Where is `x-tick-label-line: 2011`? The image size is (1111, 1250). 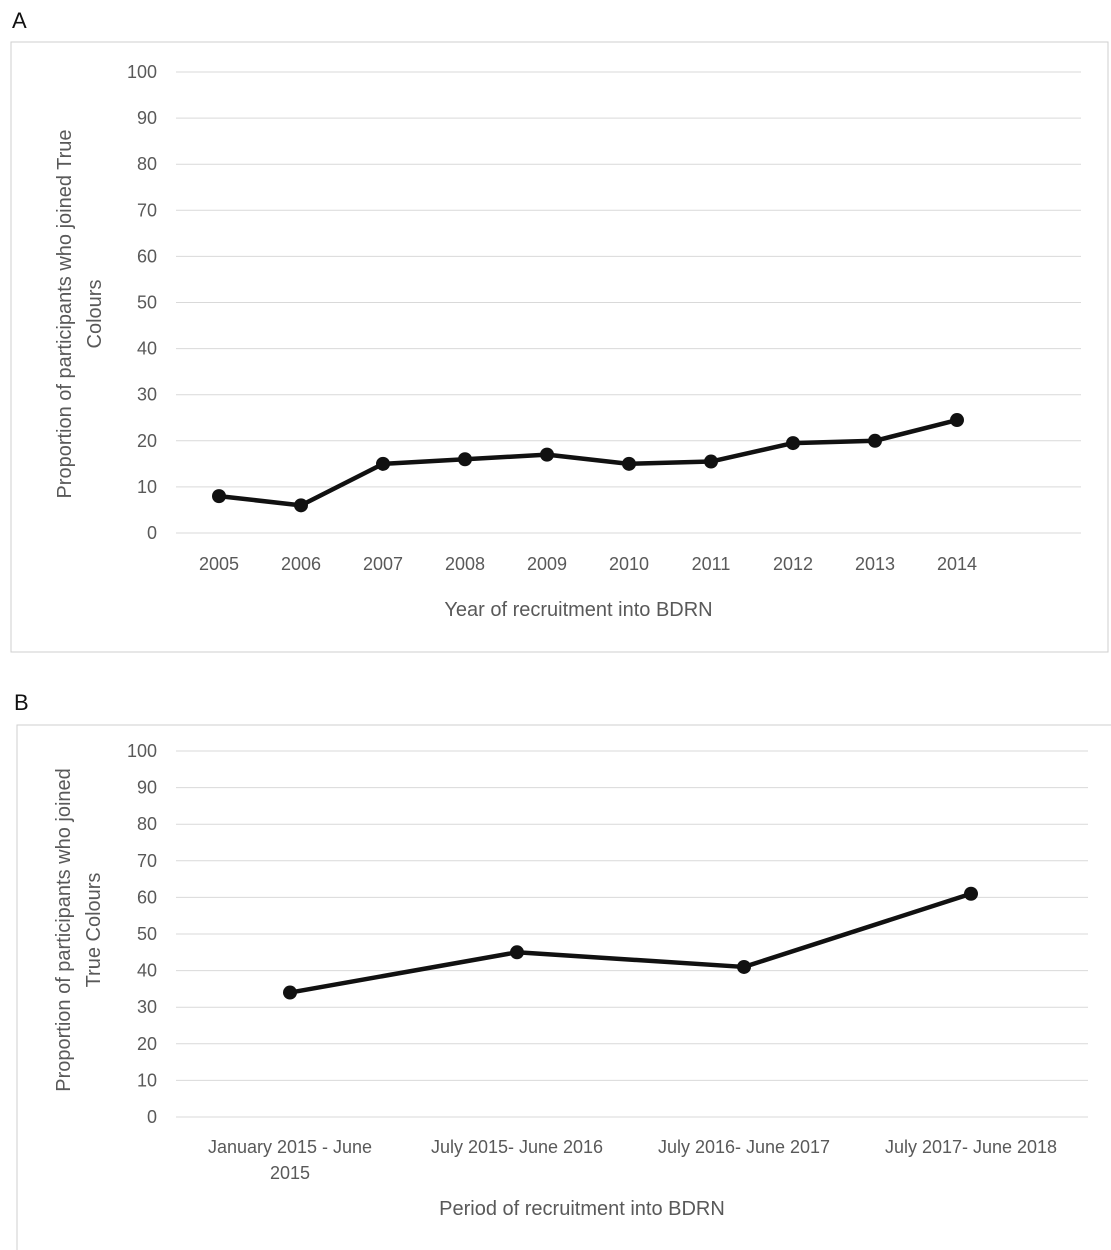 x-tick-label-line: 2011 is located at coordinates (711, 564).